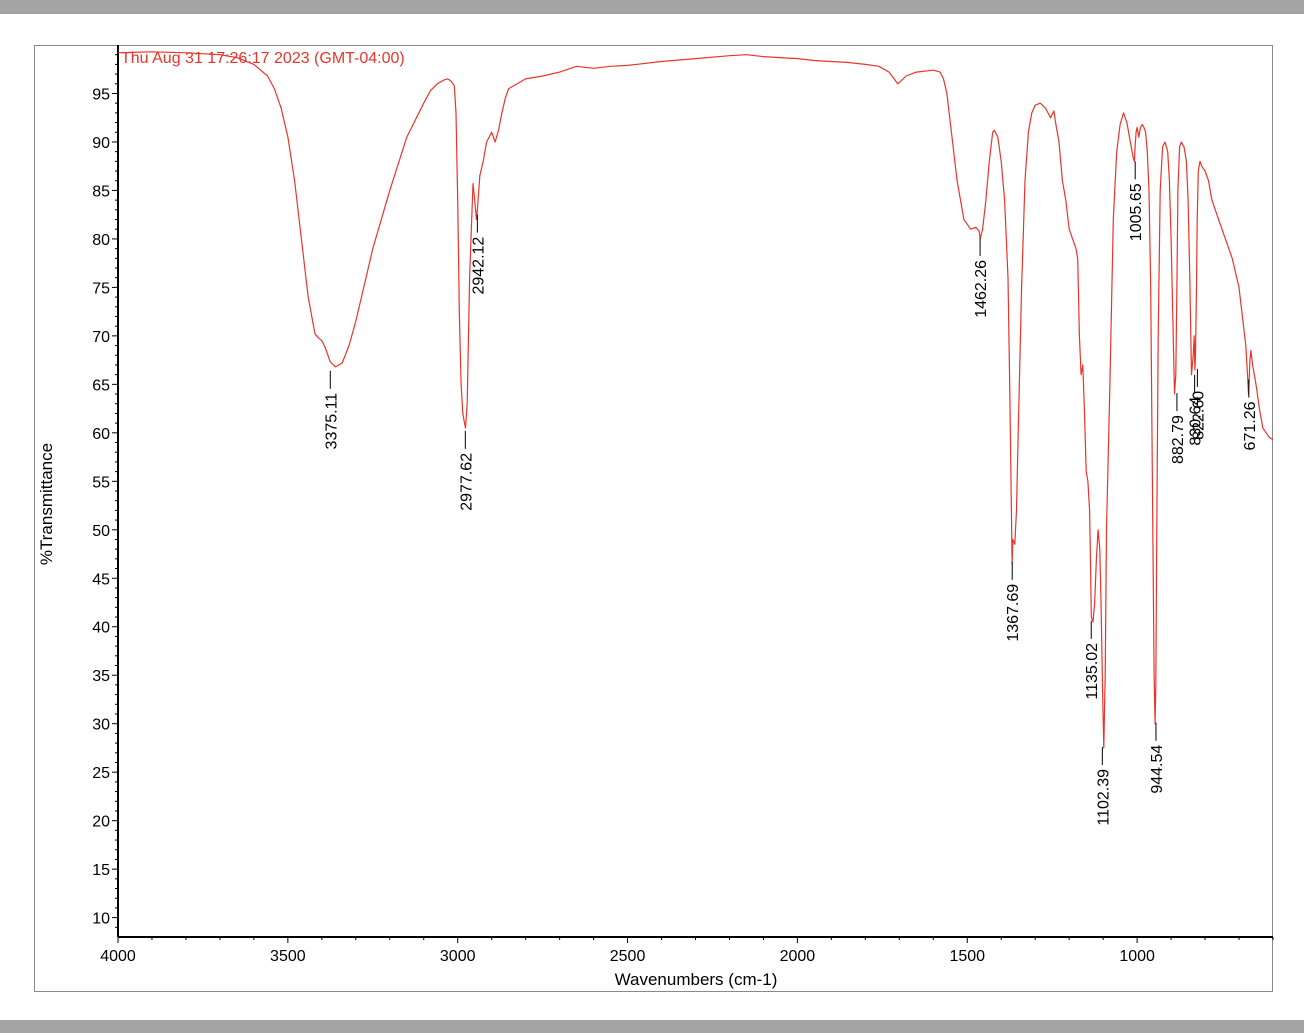  What do you see at coordinates (1157, 769) in the screenshot?
I see `peak-label: 944.54` at bounding box center [1157, 769].